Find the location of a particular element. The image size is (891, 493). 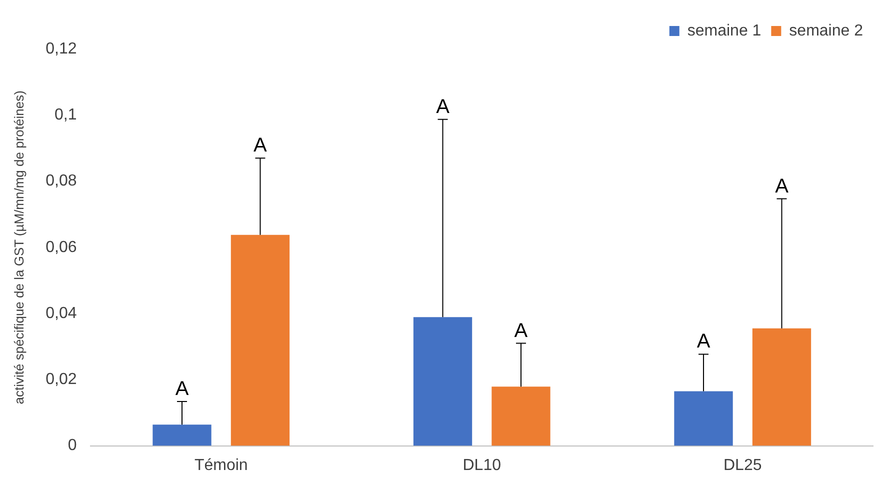

y-tick-label: 0,12 is located at coordinates (61, 49).